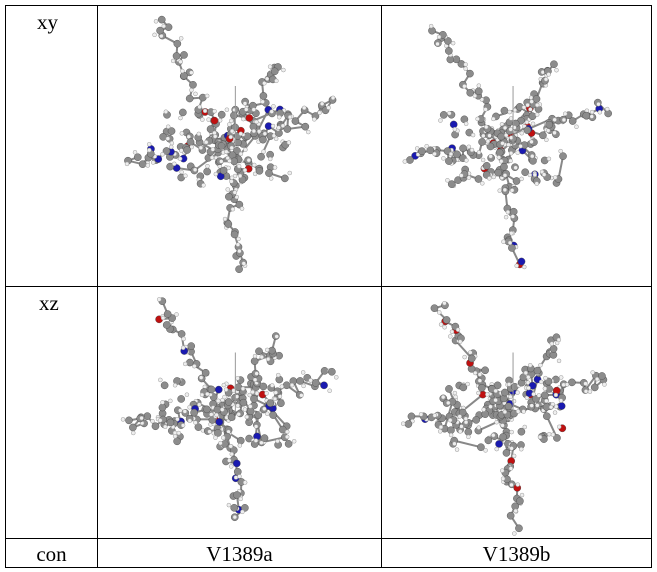  What do you see at coordinates (463, 349) in the screenshot?
I see `bond` at bounding box center [463, 349].